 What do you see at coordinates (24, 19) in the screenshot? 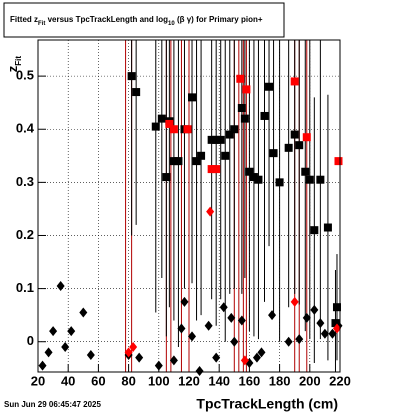
I see `title-part: Fitted z` at bounding box center [24, 19].